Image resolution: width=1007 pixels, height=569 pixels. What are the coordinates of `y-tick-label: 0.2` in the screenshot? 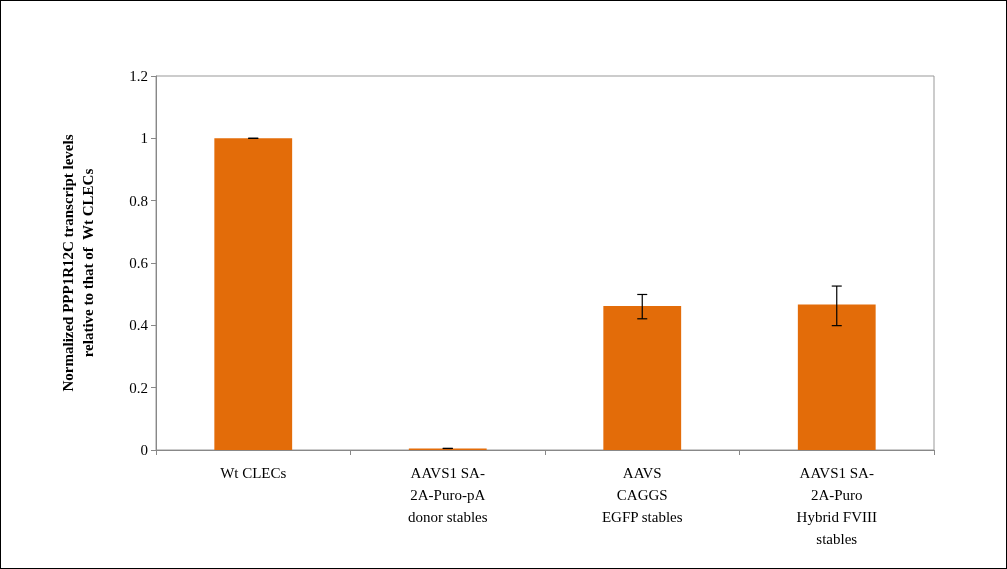 It's located at (138, 387).